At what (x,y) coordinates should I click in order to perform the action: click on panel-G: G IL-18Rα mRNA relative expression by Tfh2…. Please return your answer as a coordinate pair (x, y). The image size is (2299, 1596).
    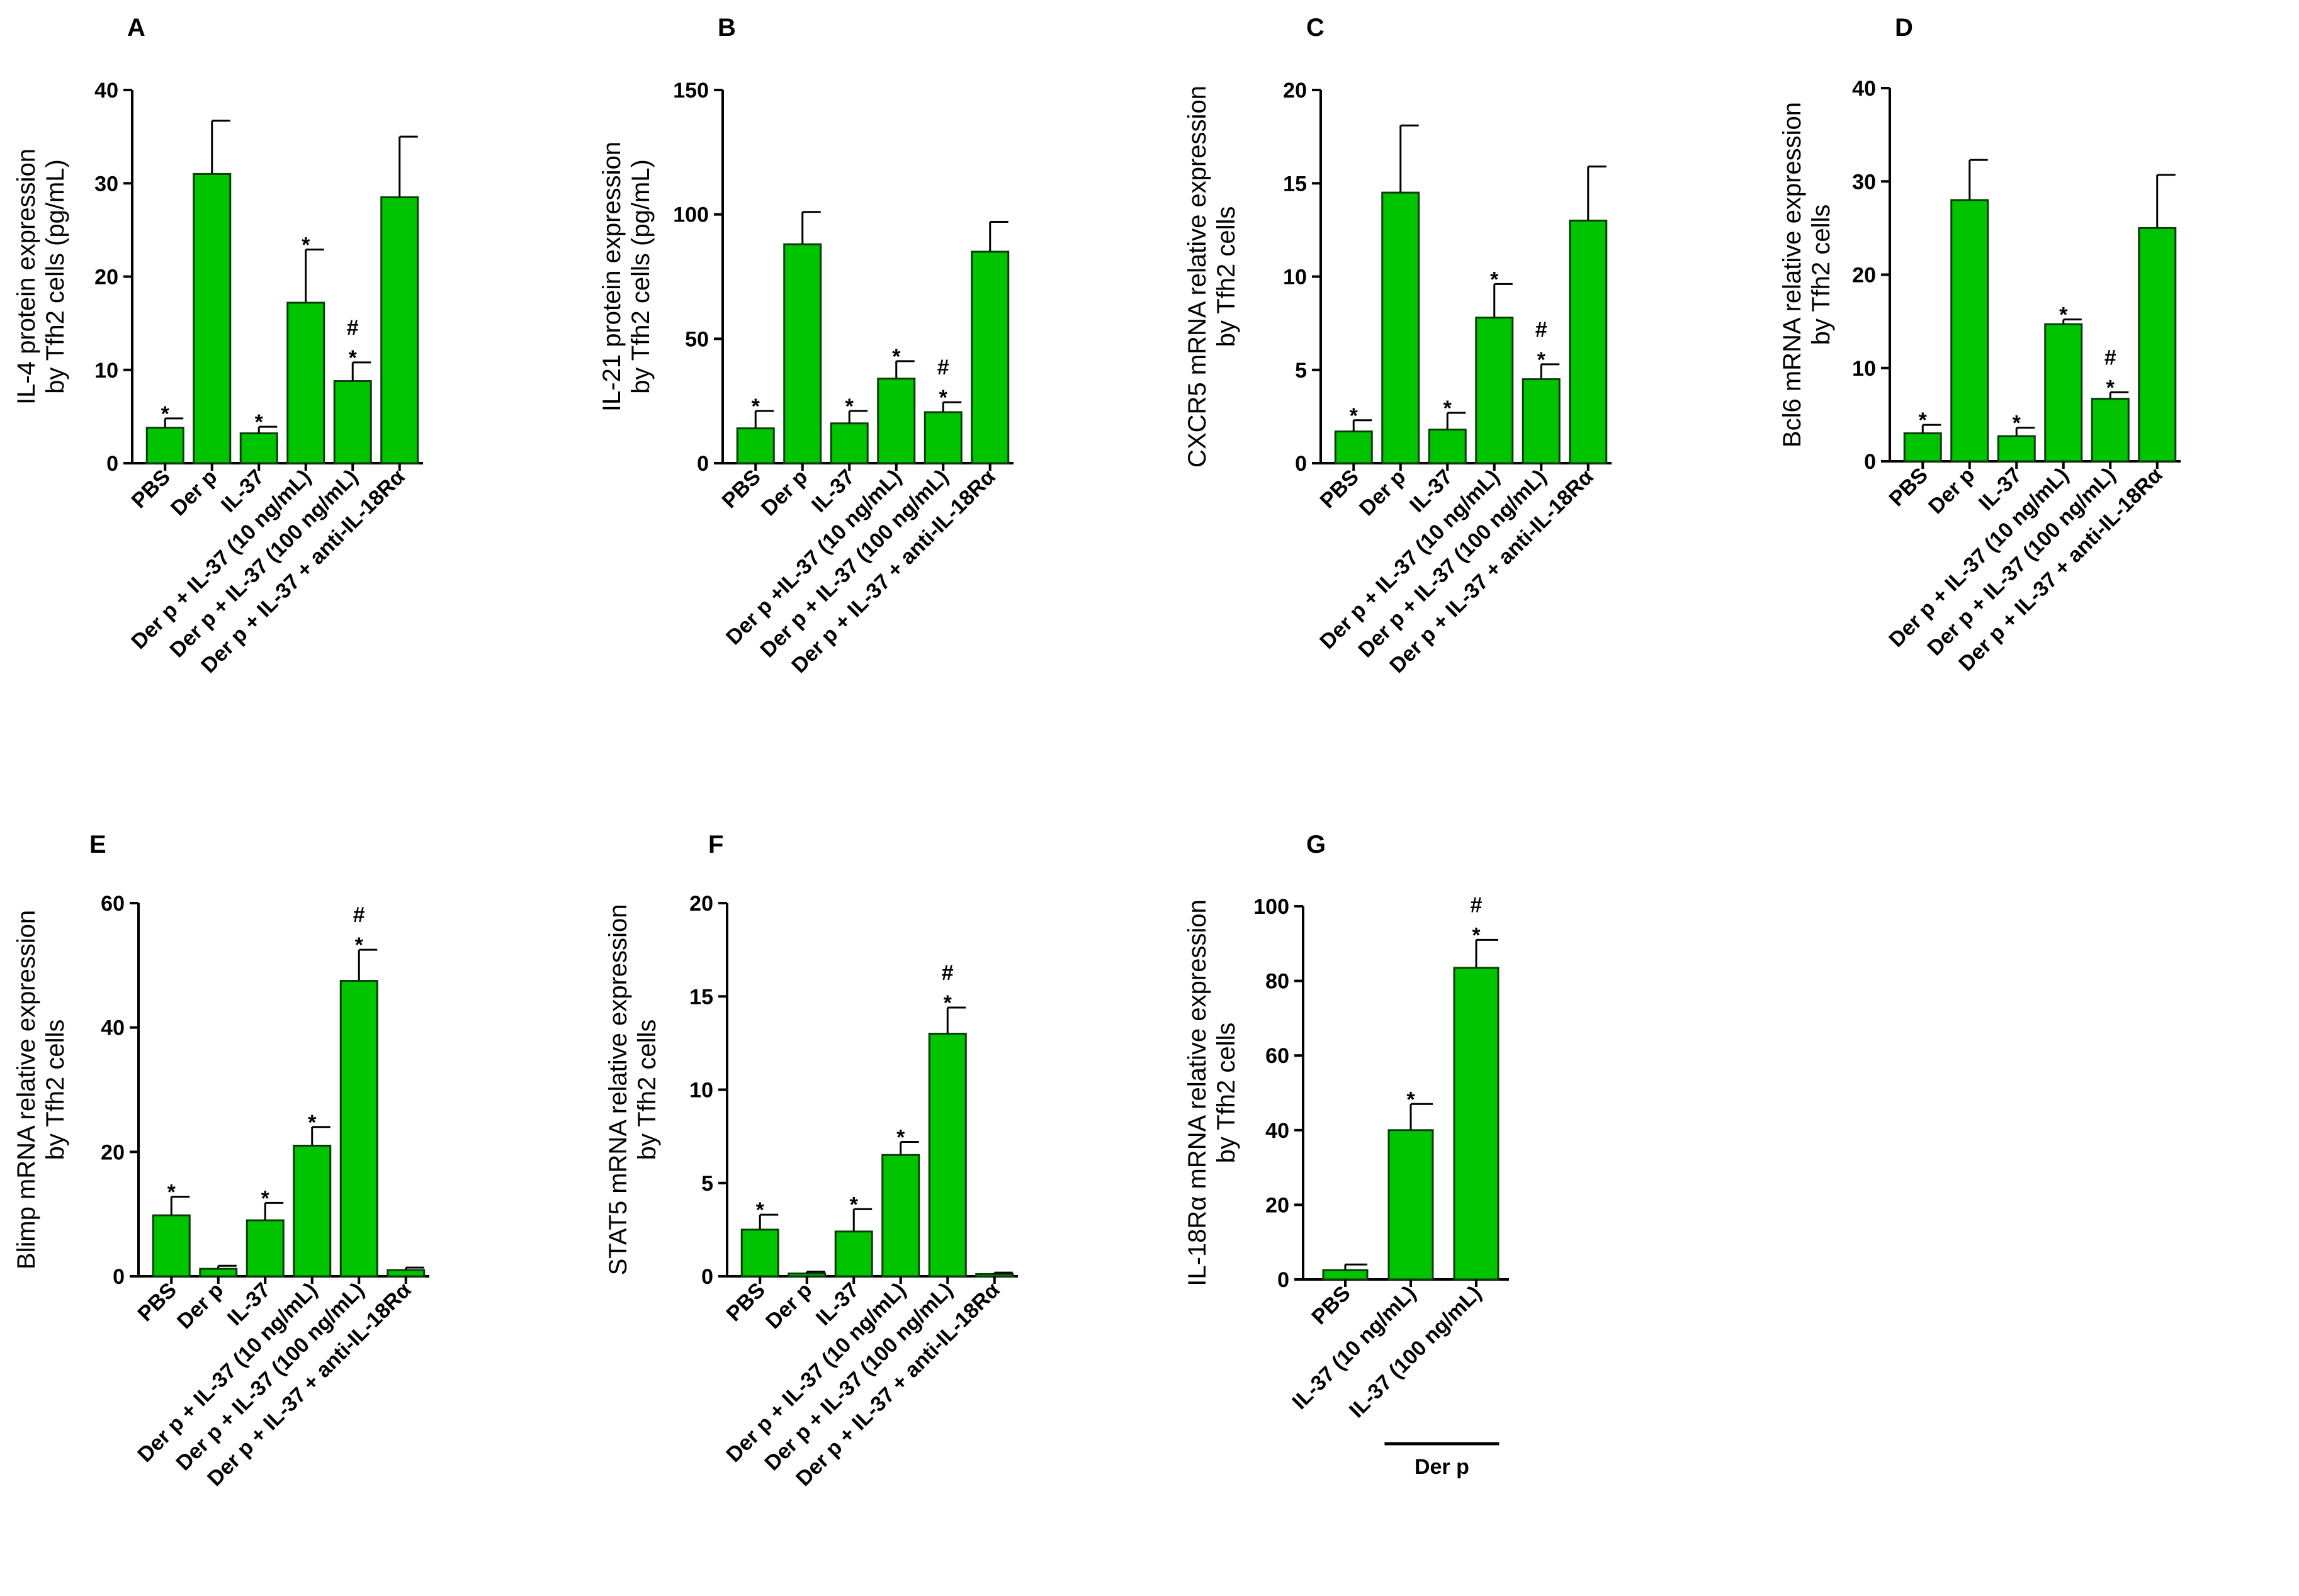
    Looking at the image, I should click on (1346, 1155).